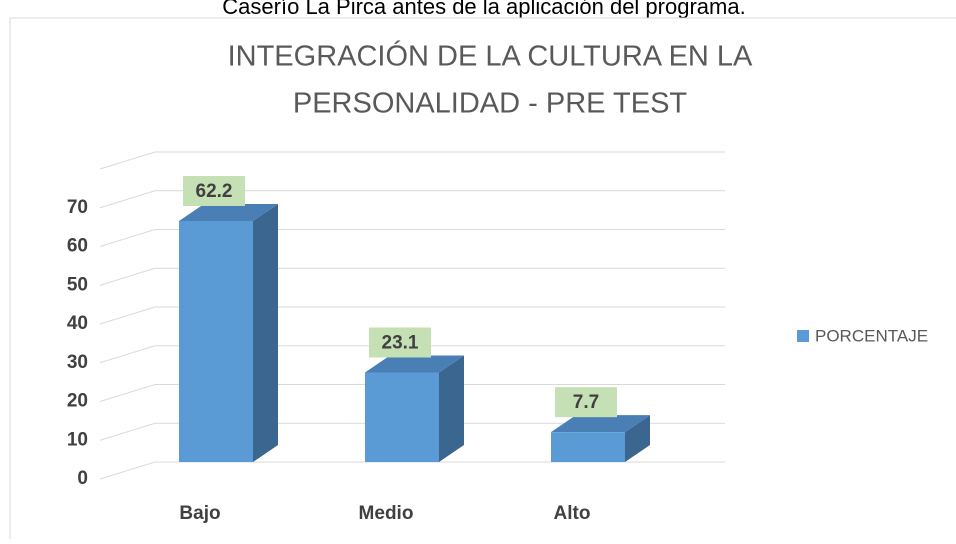  I want to click on x-tick-label: Medio, so click(386, 513).